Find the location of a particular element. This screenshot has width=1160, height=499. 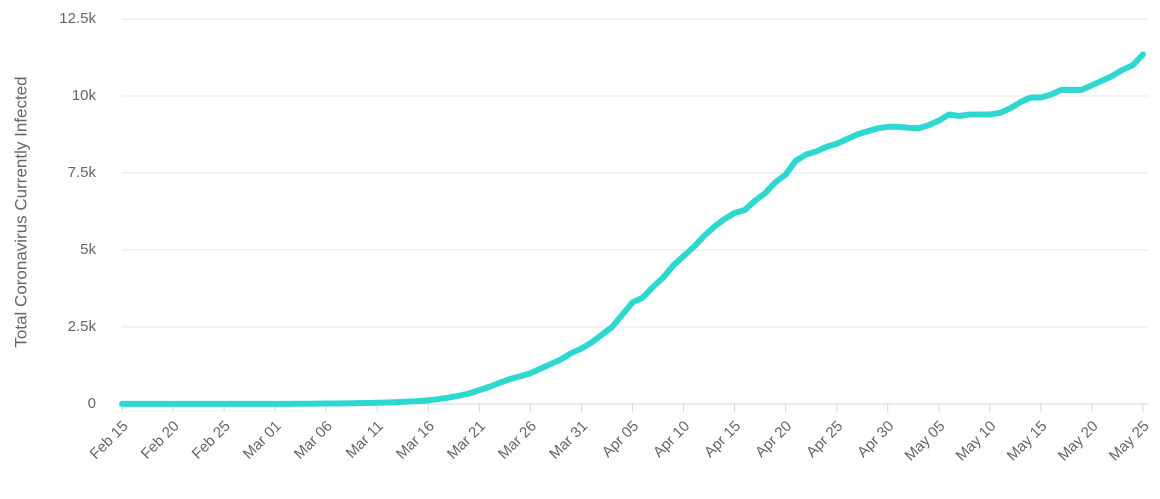

x-tick-label: Mar 11 is located at coordinates (365, 440).